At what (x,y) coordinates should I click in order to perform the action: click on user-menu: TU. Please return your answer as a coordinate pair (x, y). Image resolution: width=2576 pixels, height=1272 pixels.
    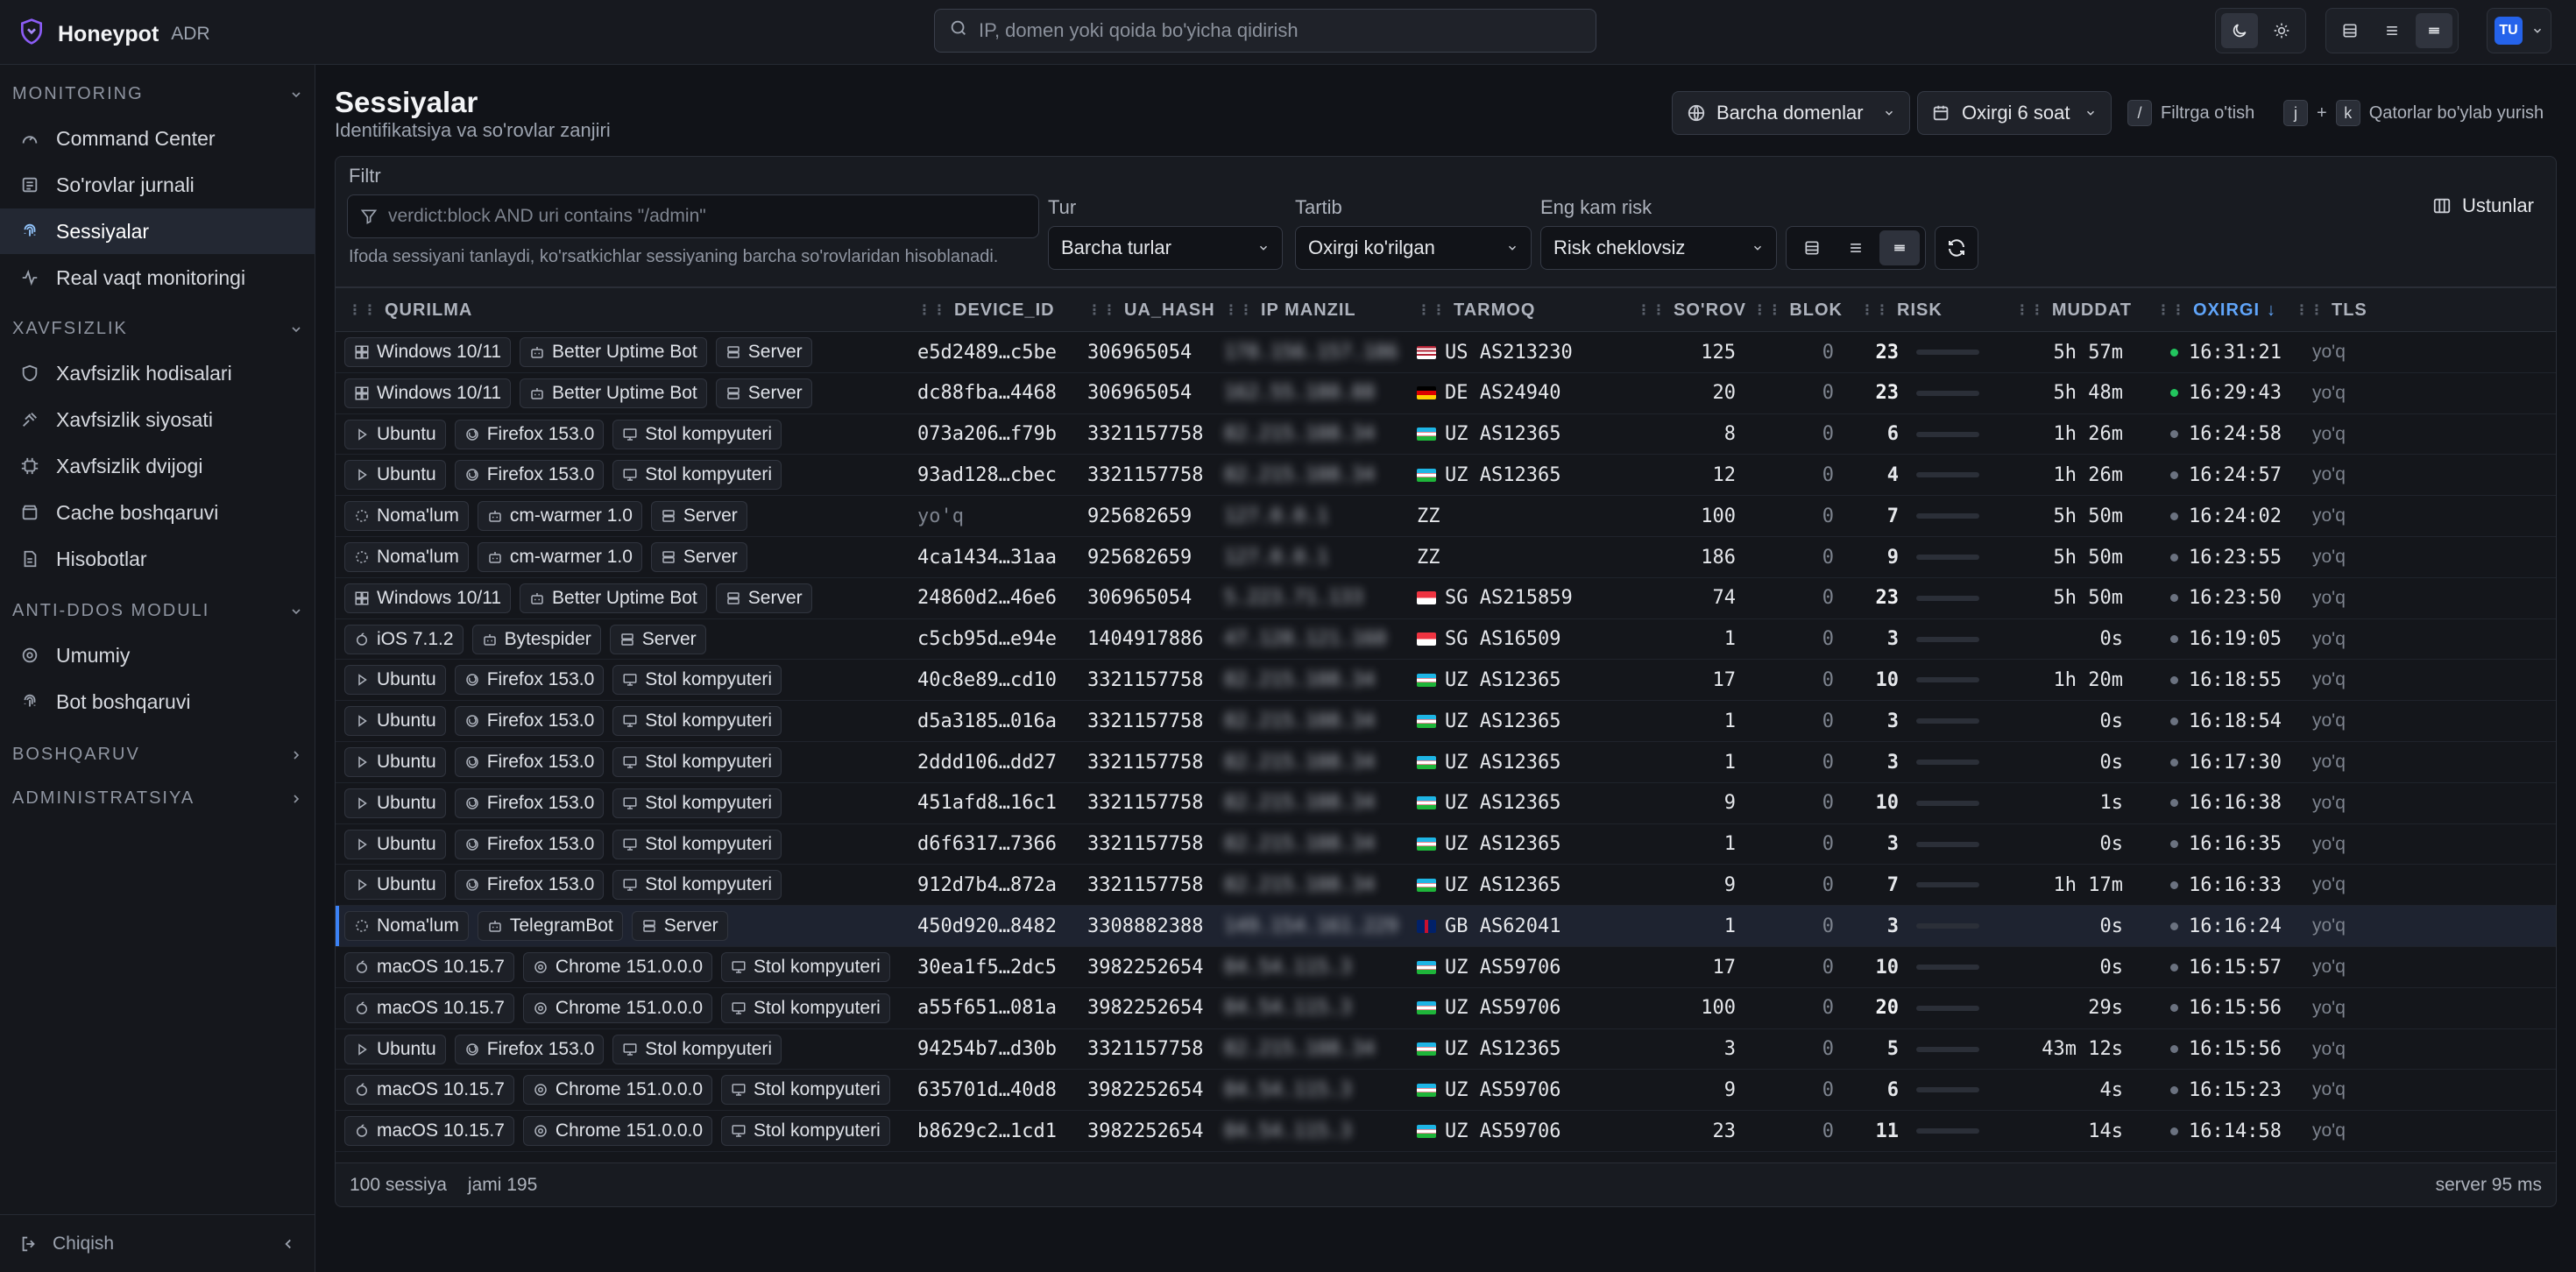
    Looking at the image, I should click on (2519, 30).